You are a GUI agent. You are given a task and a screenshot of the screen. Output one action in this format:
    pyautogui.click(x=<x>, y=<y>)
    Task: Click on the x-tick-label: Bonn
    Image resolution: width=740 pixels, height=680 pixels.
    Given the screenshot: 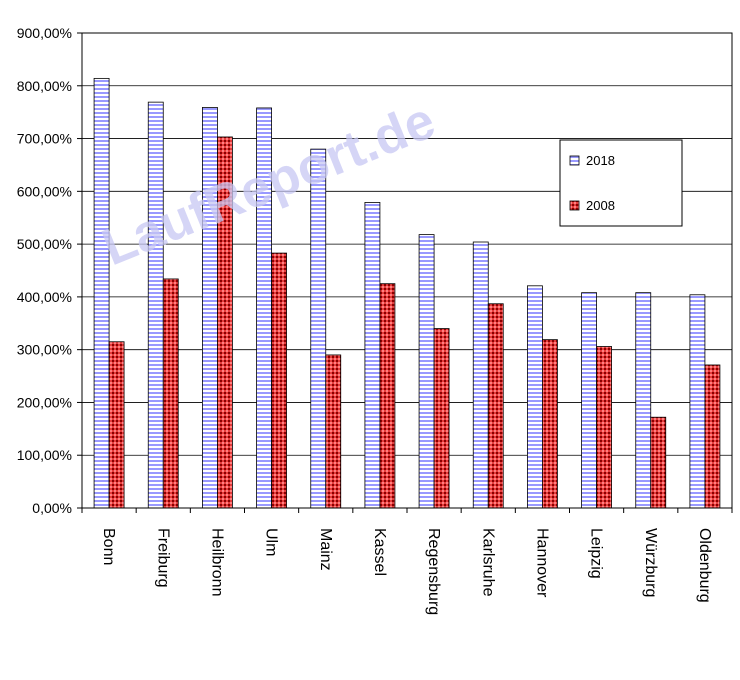 What is the action you would take?
    pyautogui.click(x=108, y=546)
    